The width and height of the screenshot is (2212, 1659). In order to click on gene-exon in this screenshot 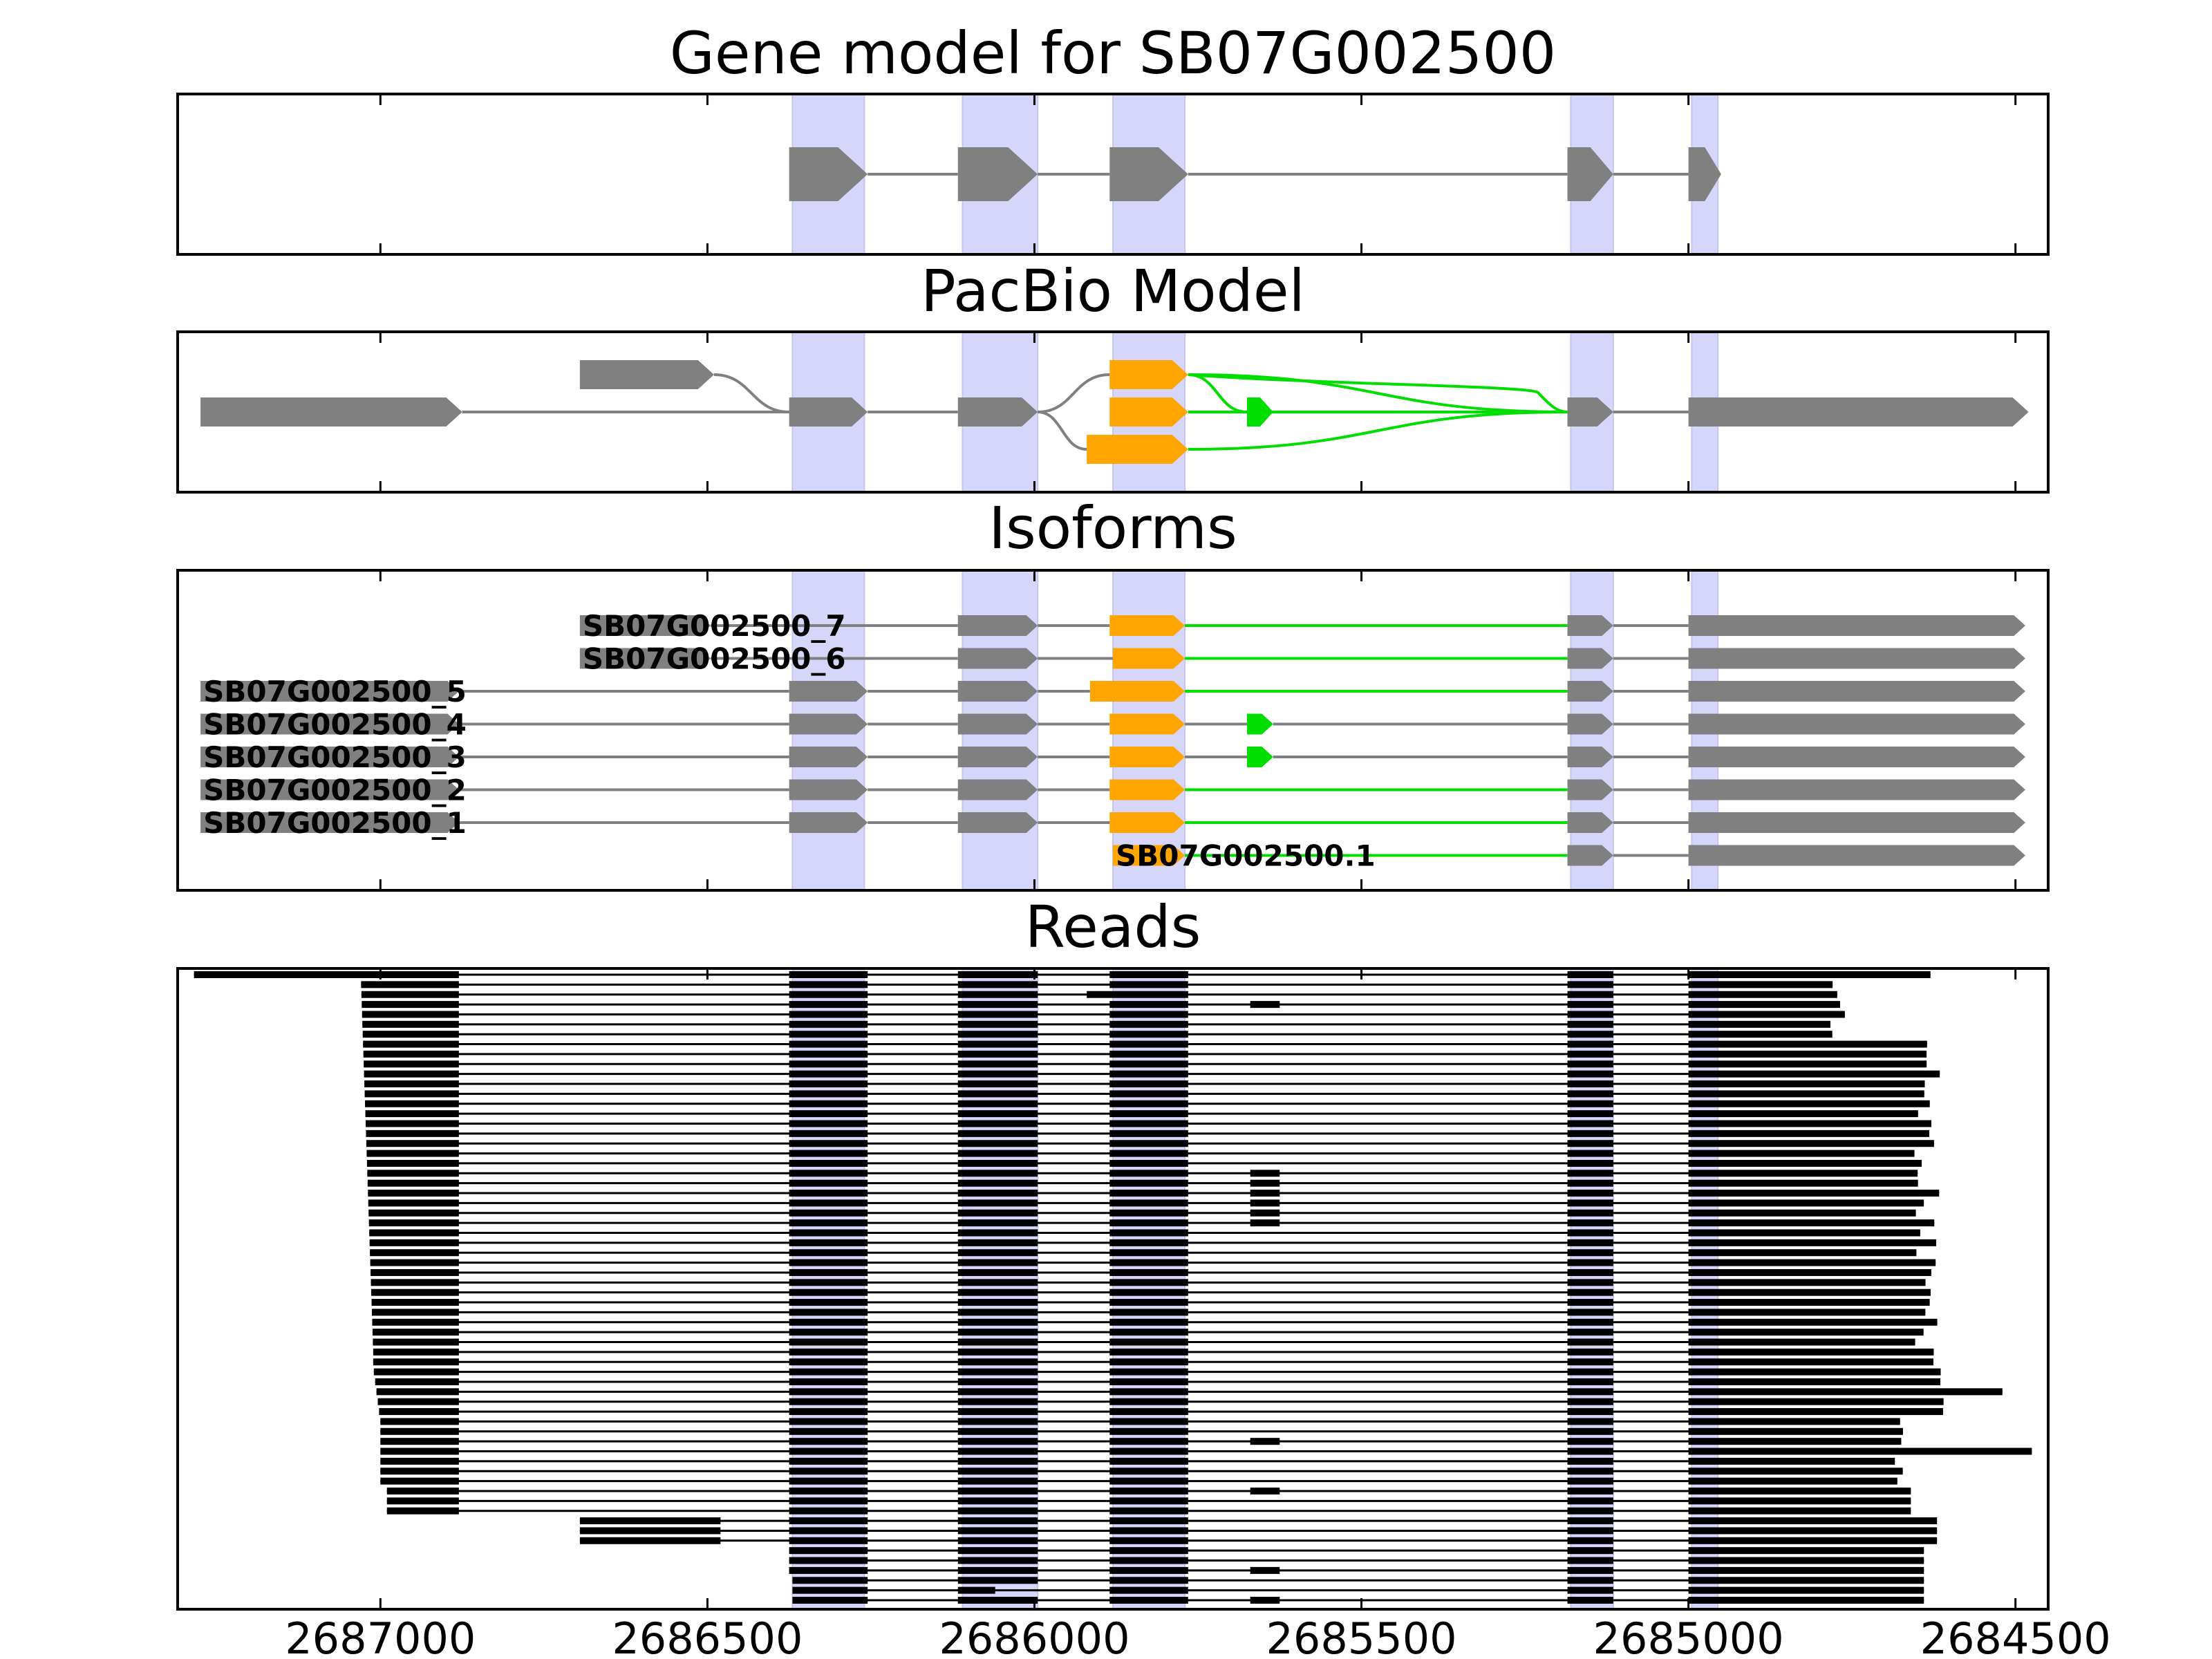, I will do `click(1704, 174)`.